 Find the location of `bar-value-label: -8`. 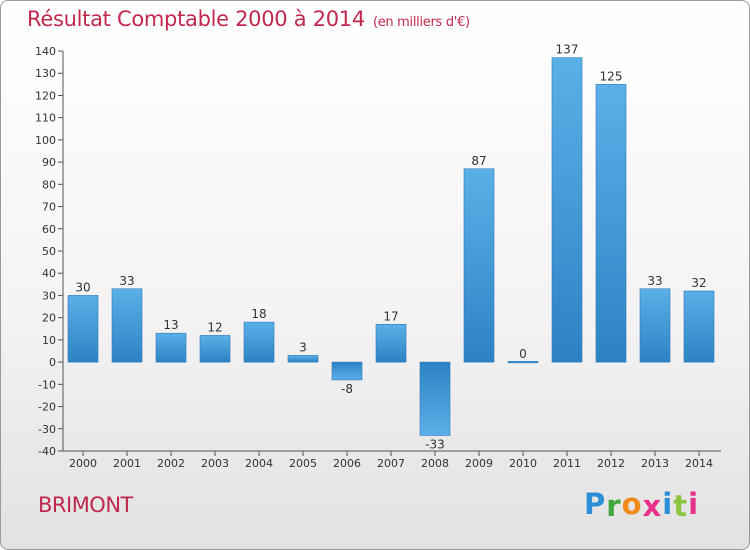

bar-value-label: -8 is located at coordinates (347, 389).